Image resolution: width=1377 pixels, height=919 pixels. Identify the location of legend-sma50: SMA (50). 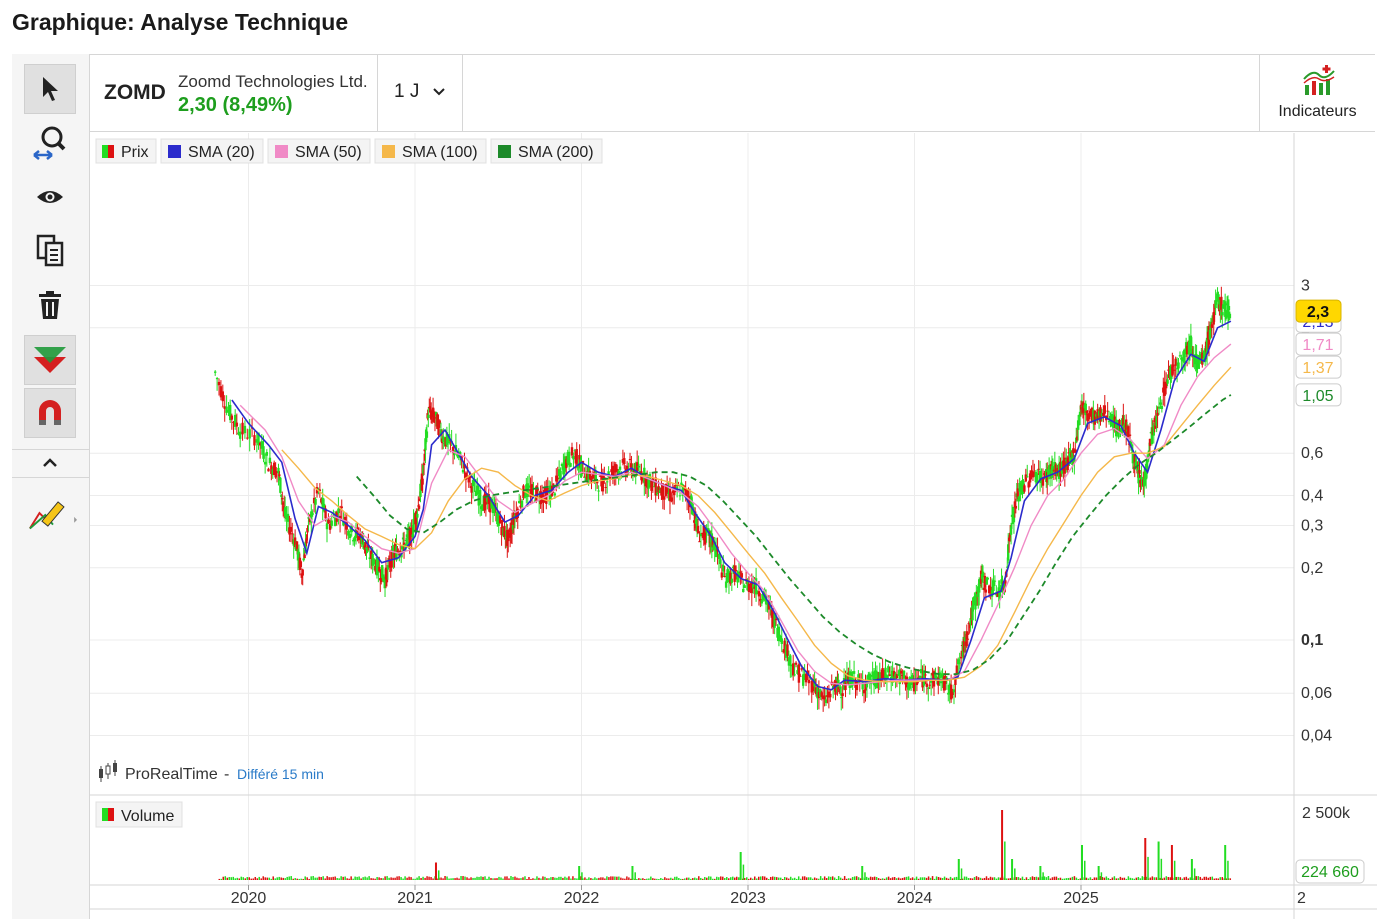
(319, 151).